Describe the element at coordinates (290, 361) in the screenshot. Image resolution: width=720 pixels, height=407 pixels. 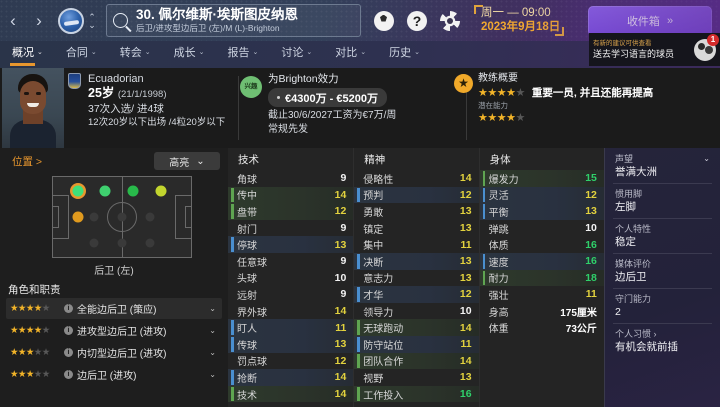
I see `attribute-row: 罚点球 12` at that location.